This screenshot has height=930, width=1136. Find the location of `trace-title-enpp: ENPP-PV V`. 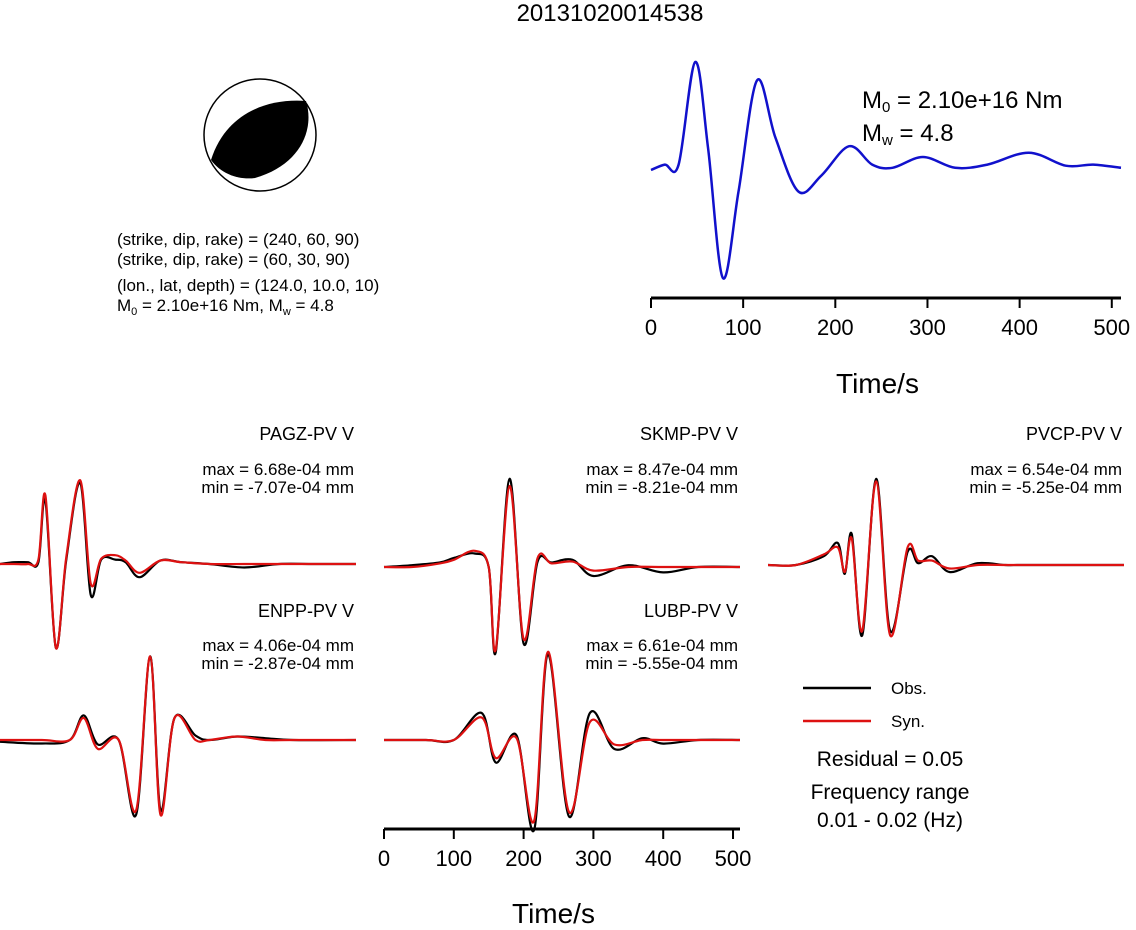

trace-title-enpp: ENPP-PV V is located at coordinates (305, 611).